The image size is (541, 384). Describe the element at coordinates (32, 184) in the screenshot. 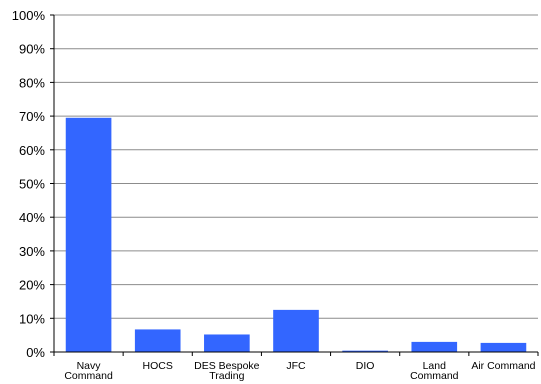

I see `y-tick-label: 50%` at that location.